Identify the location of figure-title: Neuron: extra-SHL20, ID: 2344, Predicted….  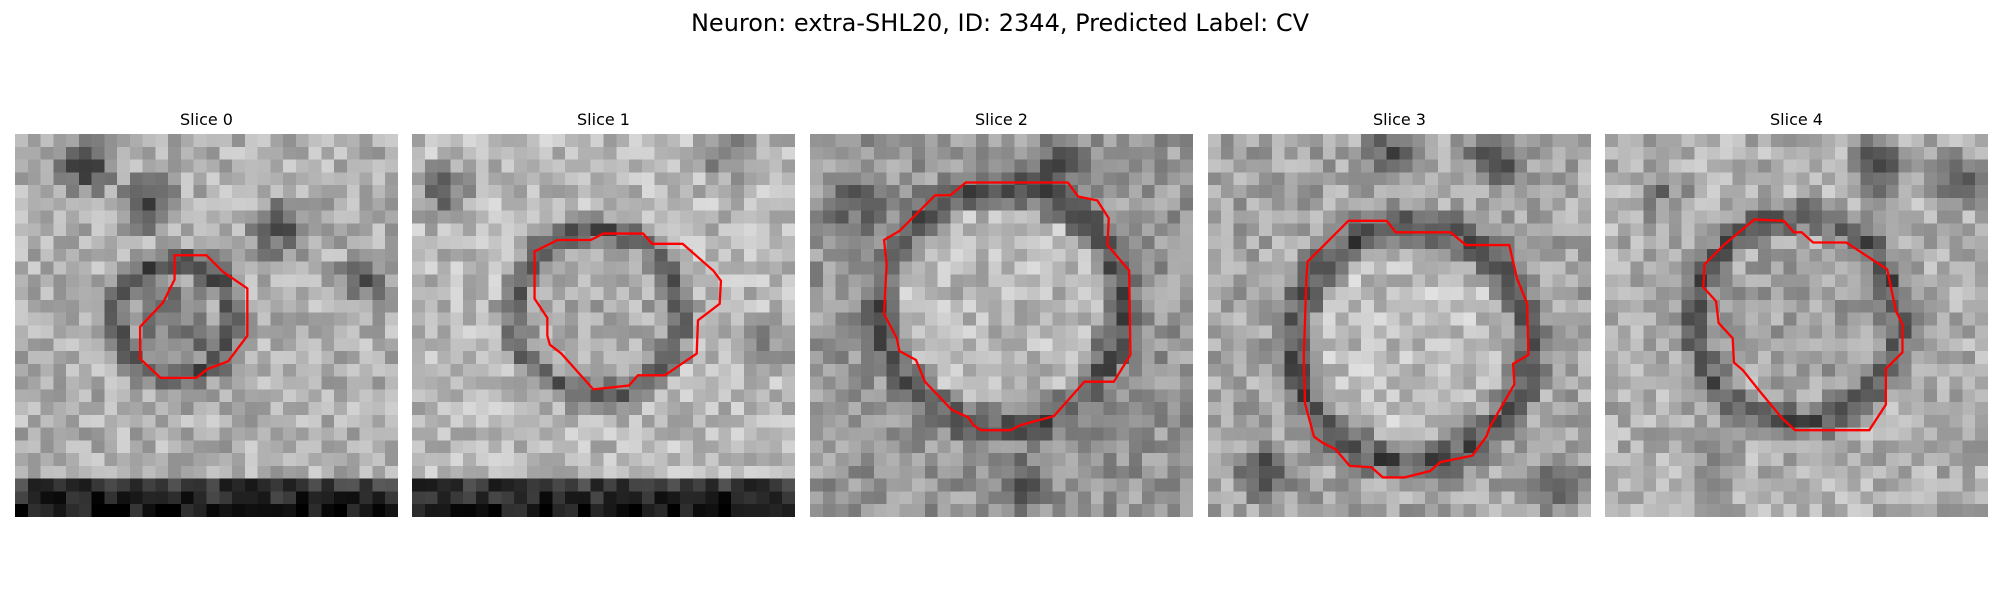
(1000, 23).